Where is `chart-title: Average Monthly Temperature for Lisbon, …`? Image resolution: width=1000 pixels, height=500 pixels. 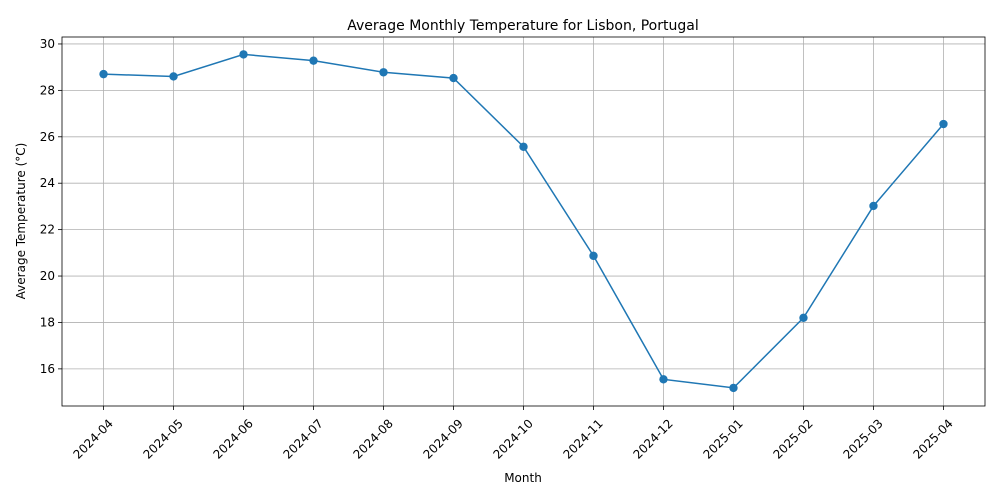
chart-title: Average Monthly Temperature for Lisbon, … is located at coordinates (522, 26).